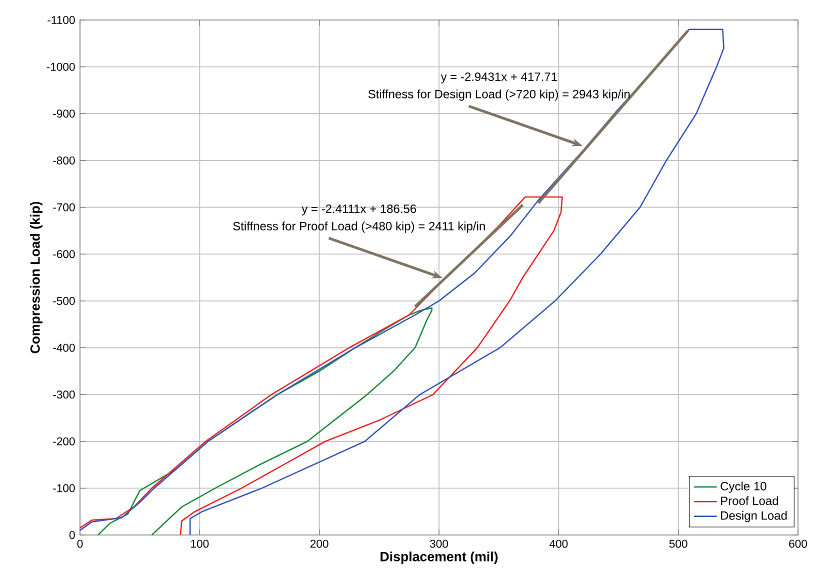 This screenshot has width=814, height=586. I want to click on x-tick-label: 200, so click(319, 544).